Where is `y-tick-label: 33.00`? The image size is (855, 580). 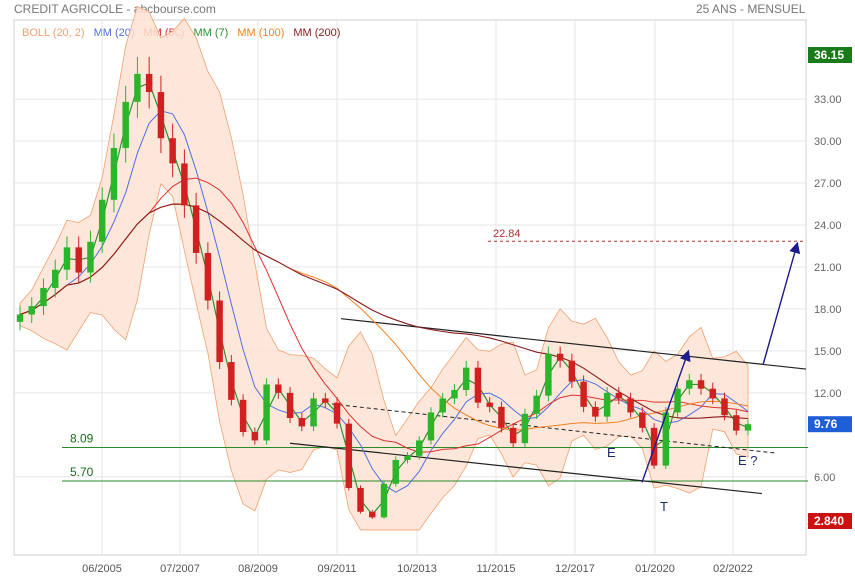 y-tick-label: 33.00 is located at coordinates (828, 100).